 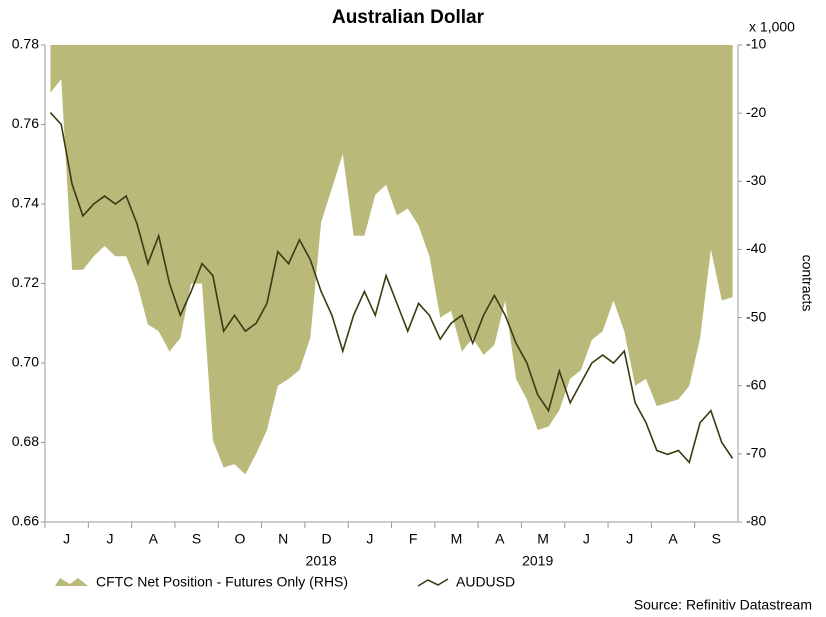 I want to click on x-tick-label: O, so click(x=239, y=539).